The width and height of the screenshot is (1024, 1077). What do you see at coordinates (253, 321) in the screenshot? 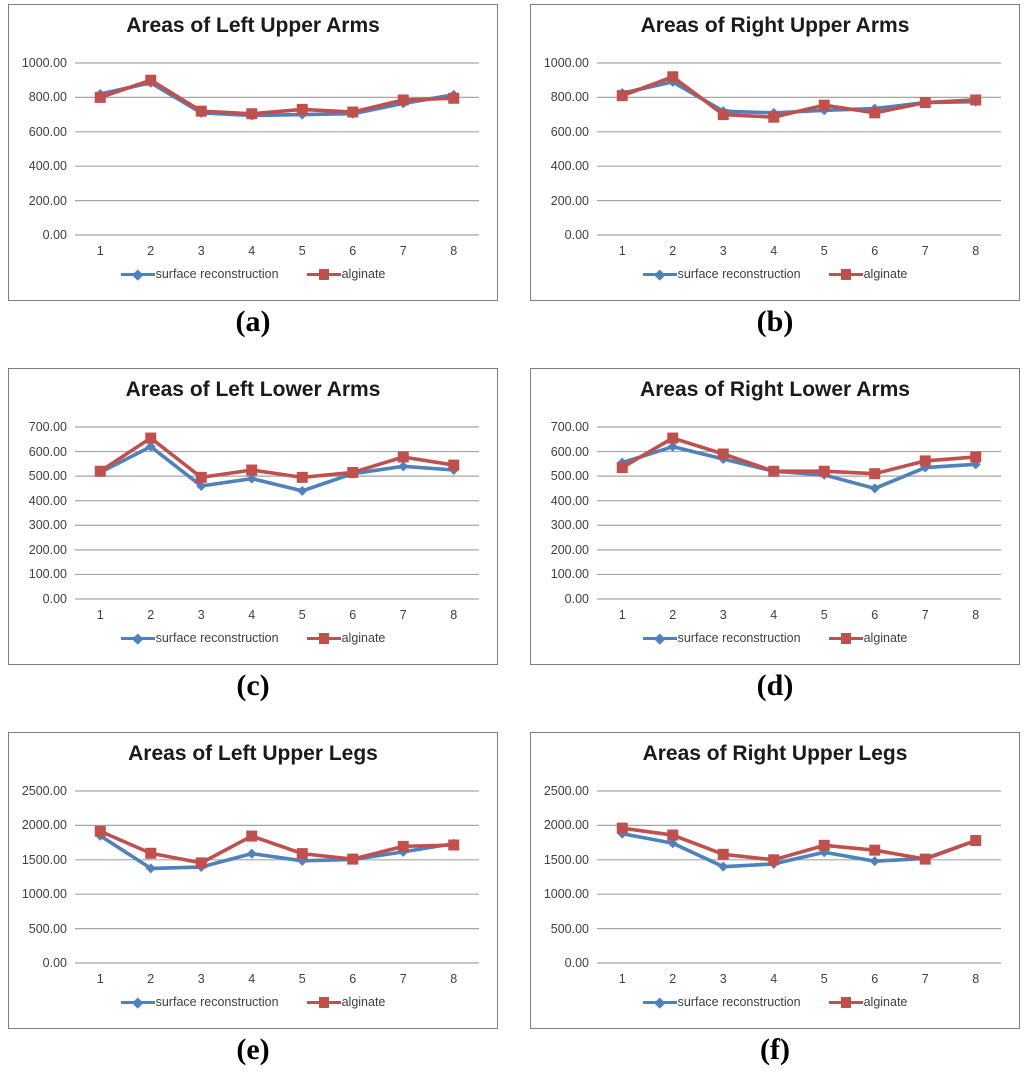
I see `figure-sublabel: (a)` at bounding box center [253, 321].